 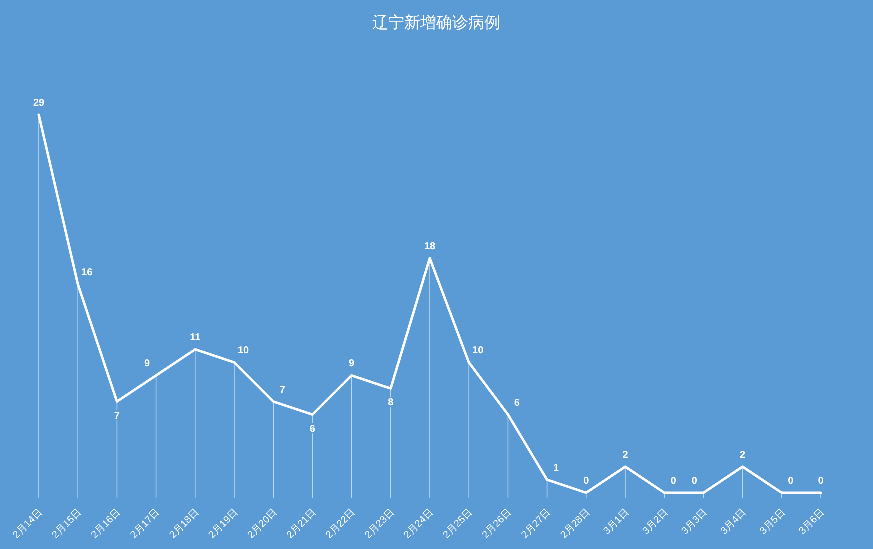 What do you see at coordinates (575, 524) in the screenshot?
I see `x-tick-label: 2月28日` at bounding box center [575, 524].